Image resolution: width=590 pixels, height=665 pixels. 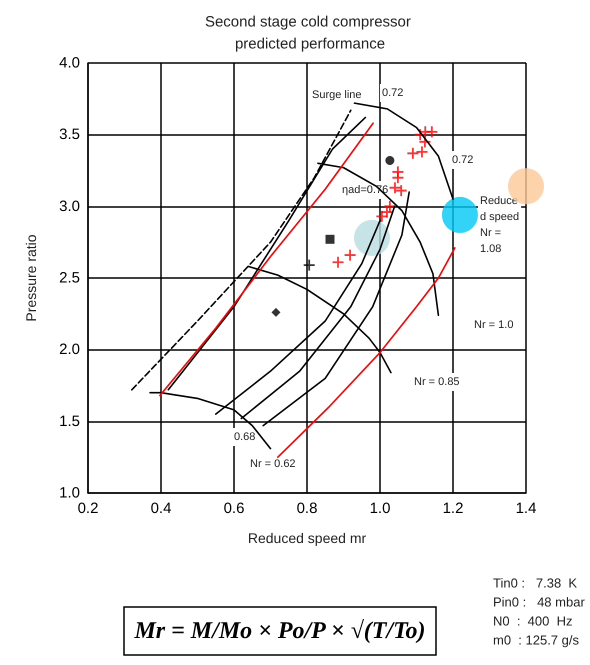 I want to click on text: Tin0 : 7.38 K, so click(x=535, y=583).